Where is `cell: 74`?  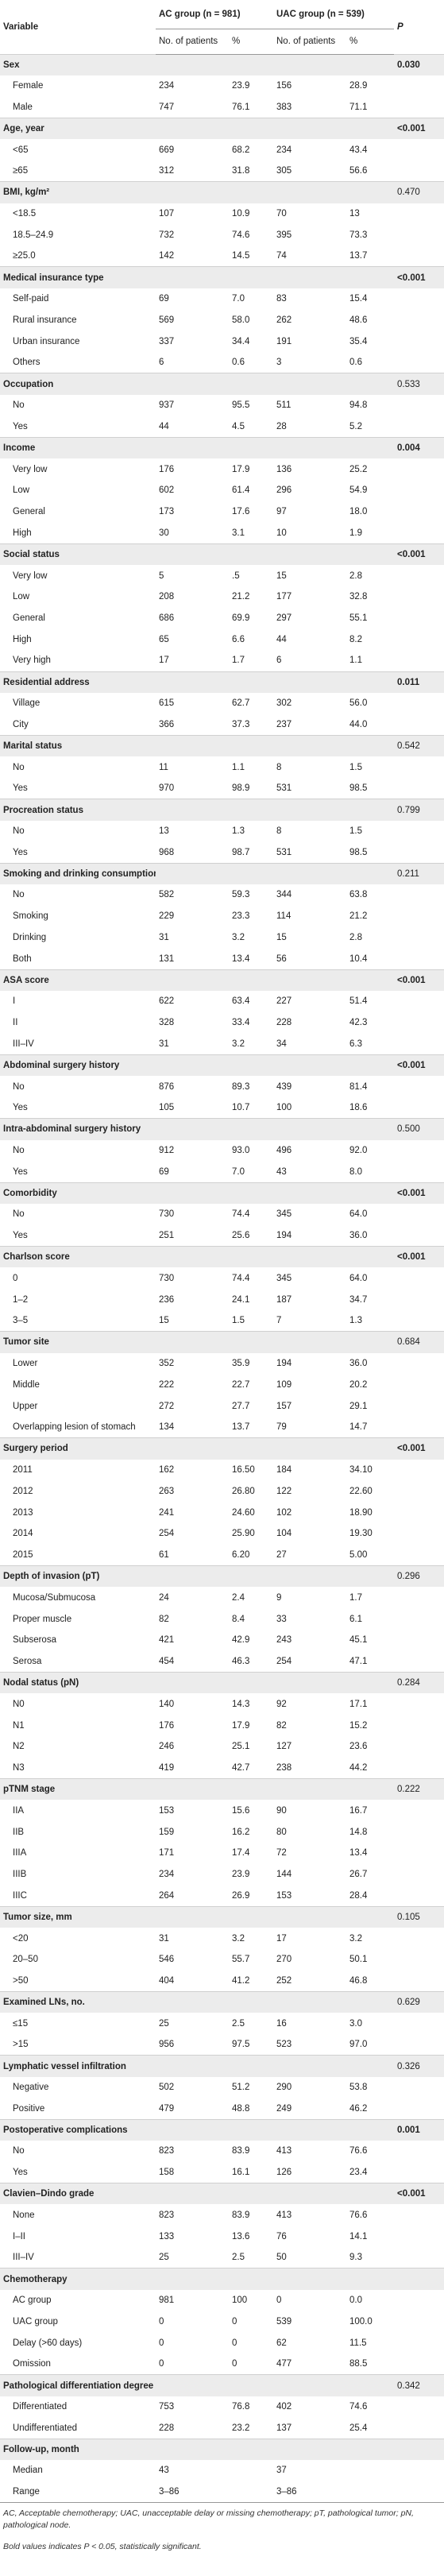
cell: 74 is located at coordinates (281, 256).